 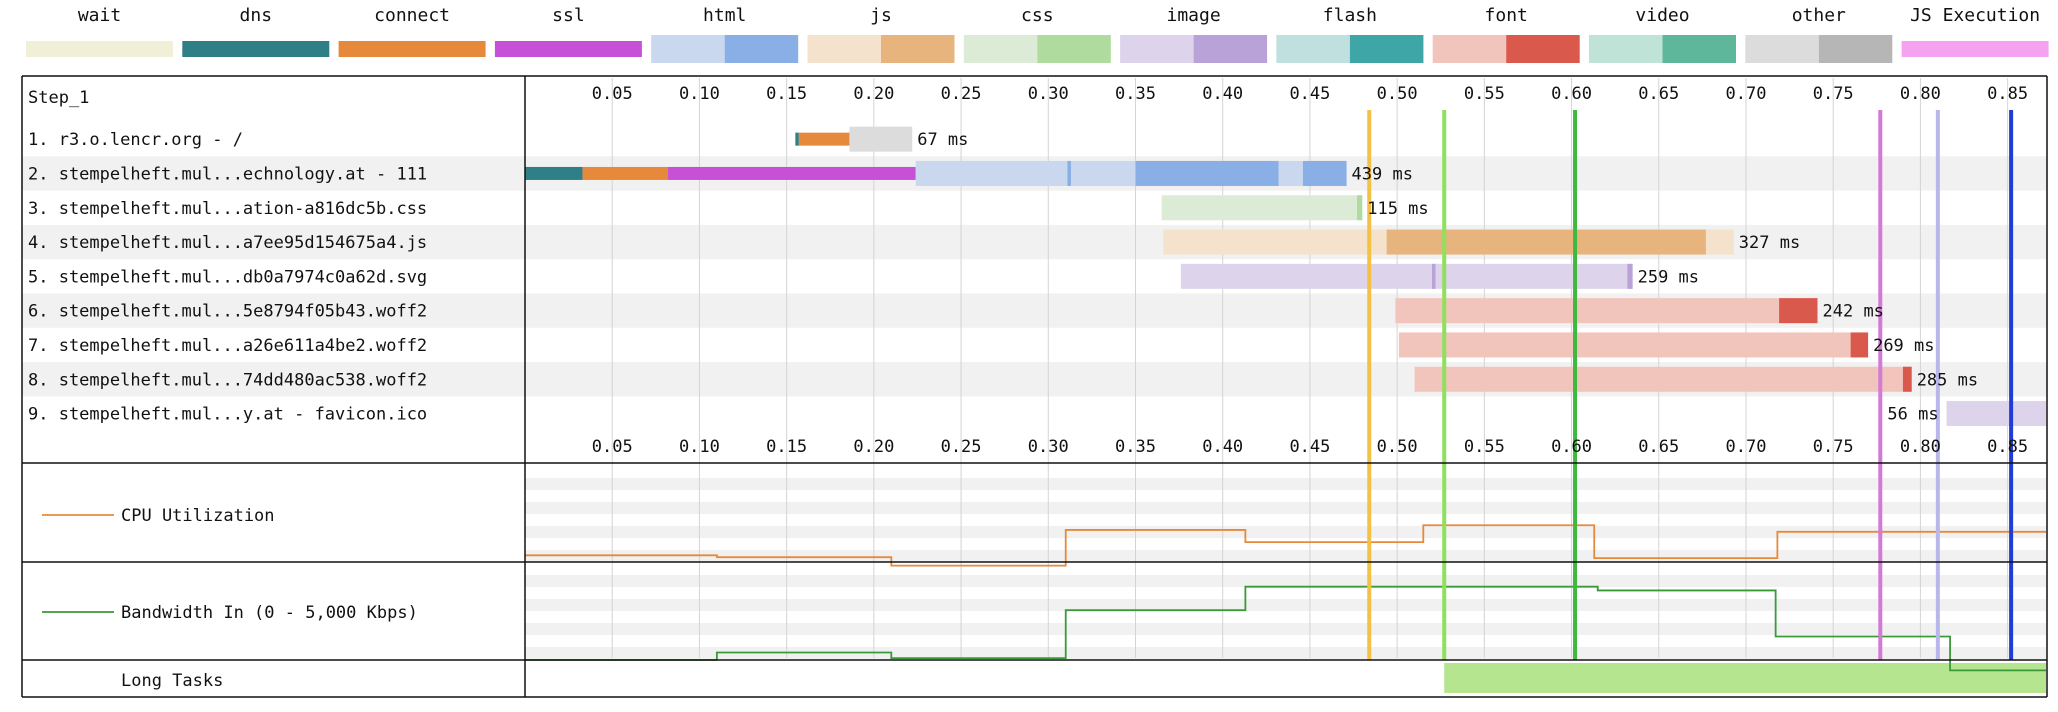 I want to click on cpu-label: CPU Utilization, so click(x=198, y=516).